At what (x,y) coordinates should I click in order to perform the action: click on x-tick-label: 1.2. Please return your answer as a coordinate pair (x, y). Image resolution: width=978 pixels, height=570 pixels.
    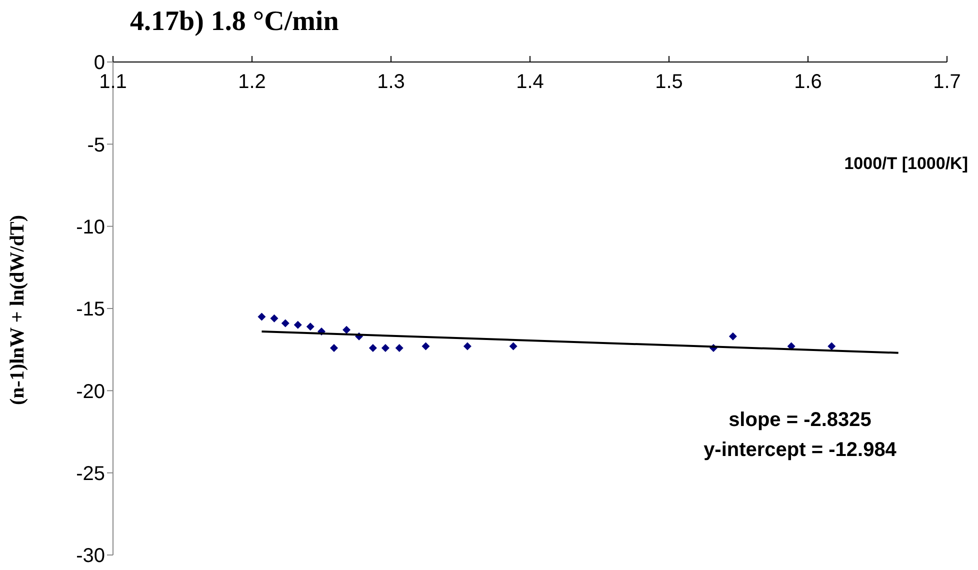
    Looking at the image, I should click on (252, 82).